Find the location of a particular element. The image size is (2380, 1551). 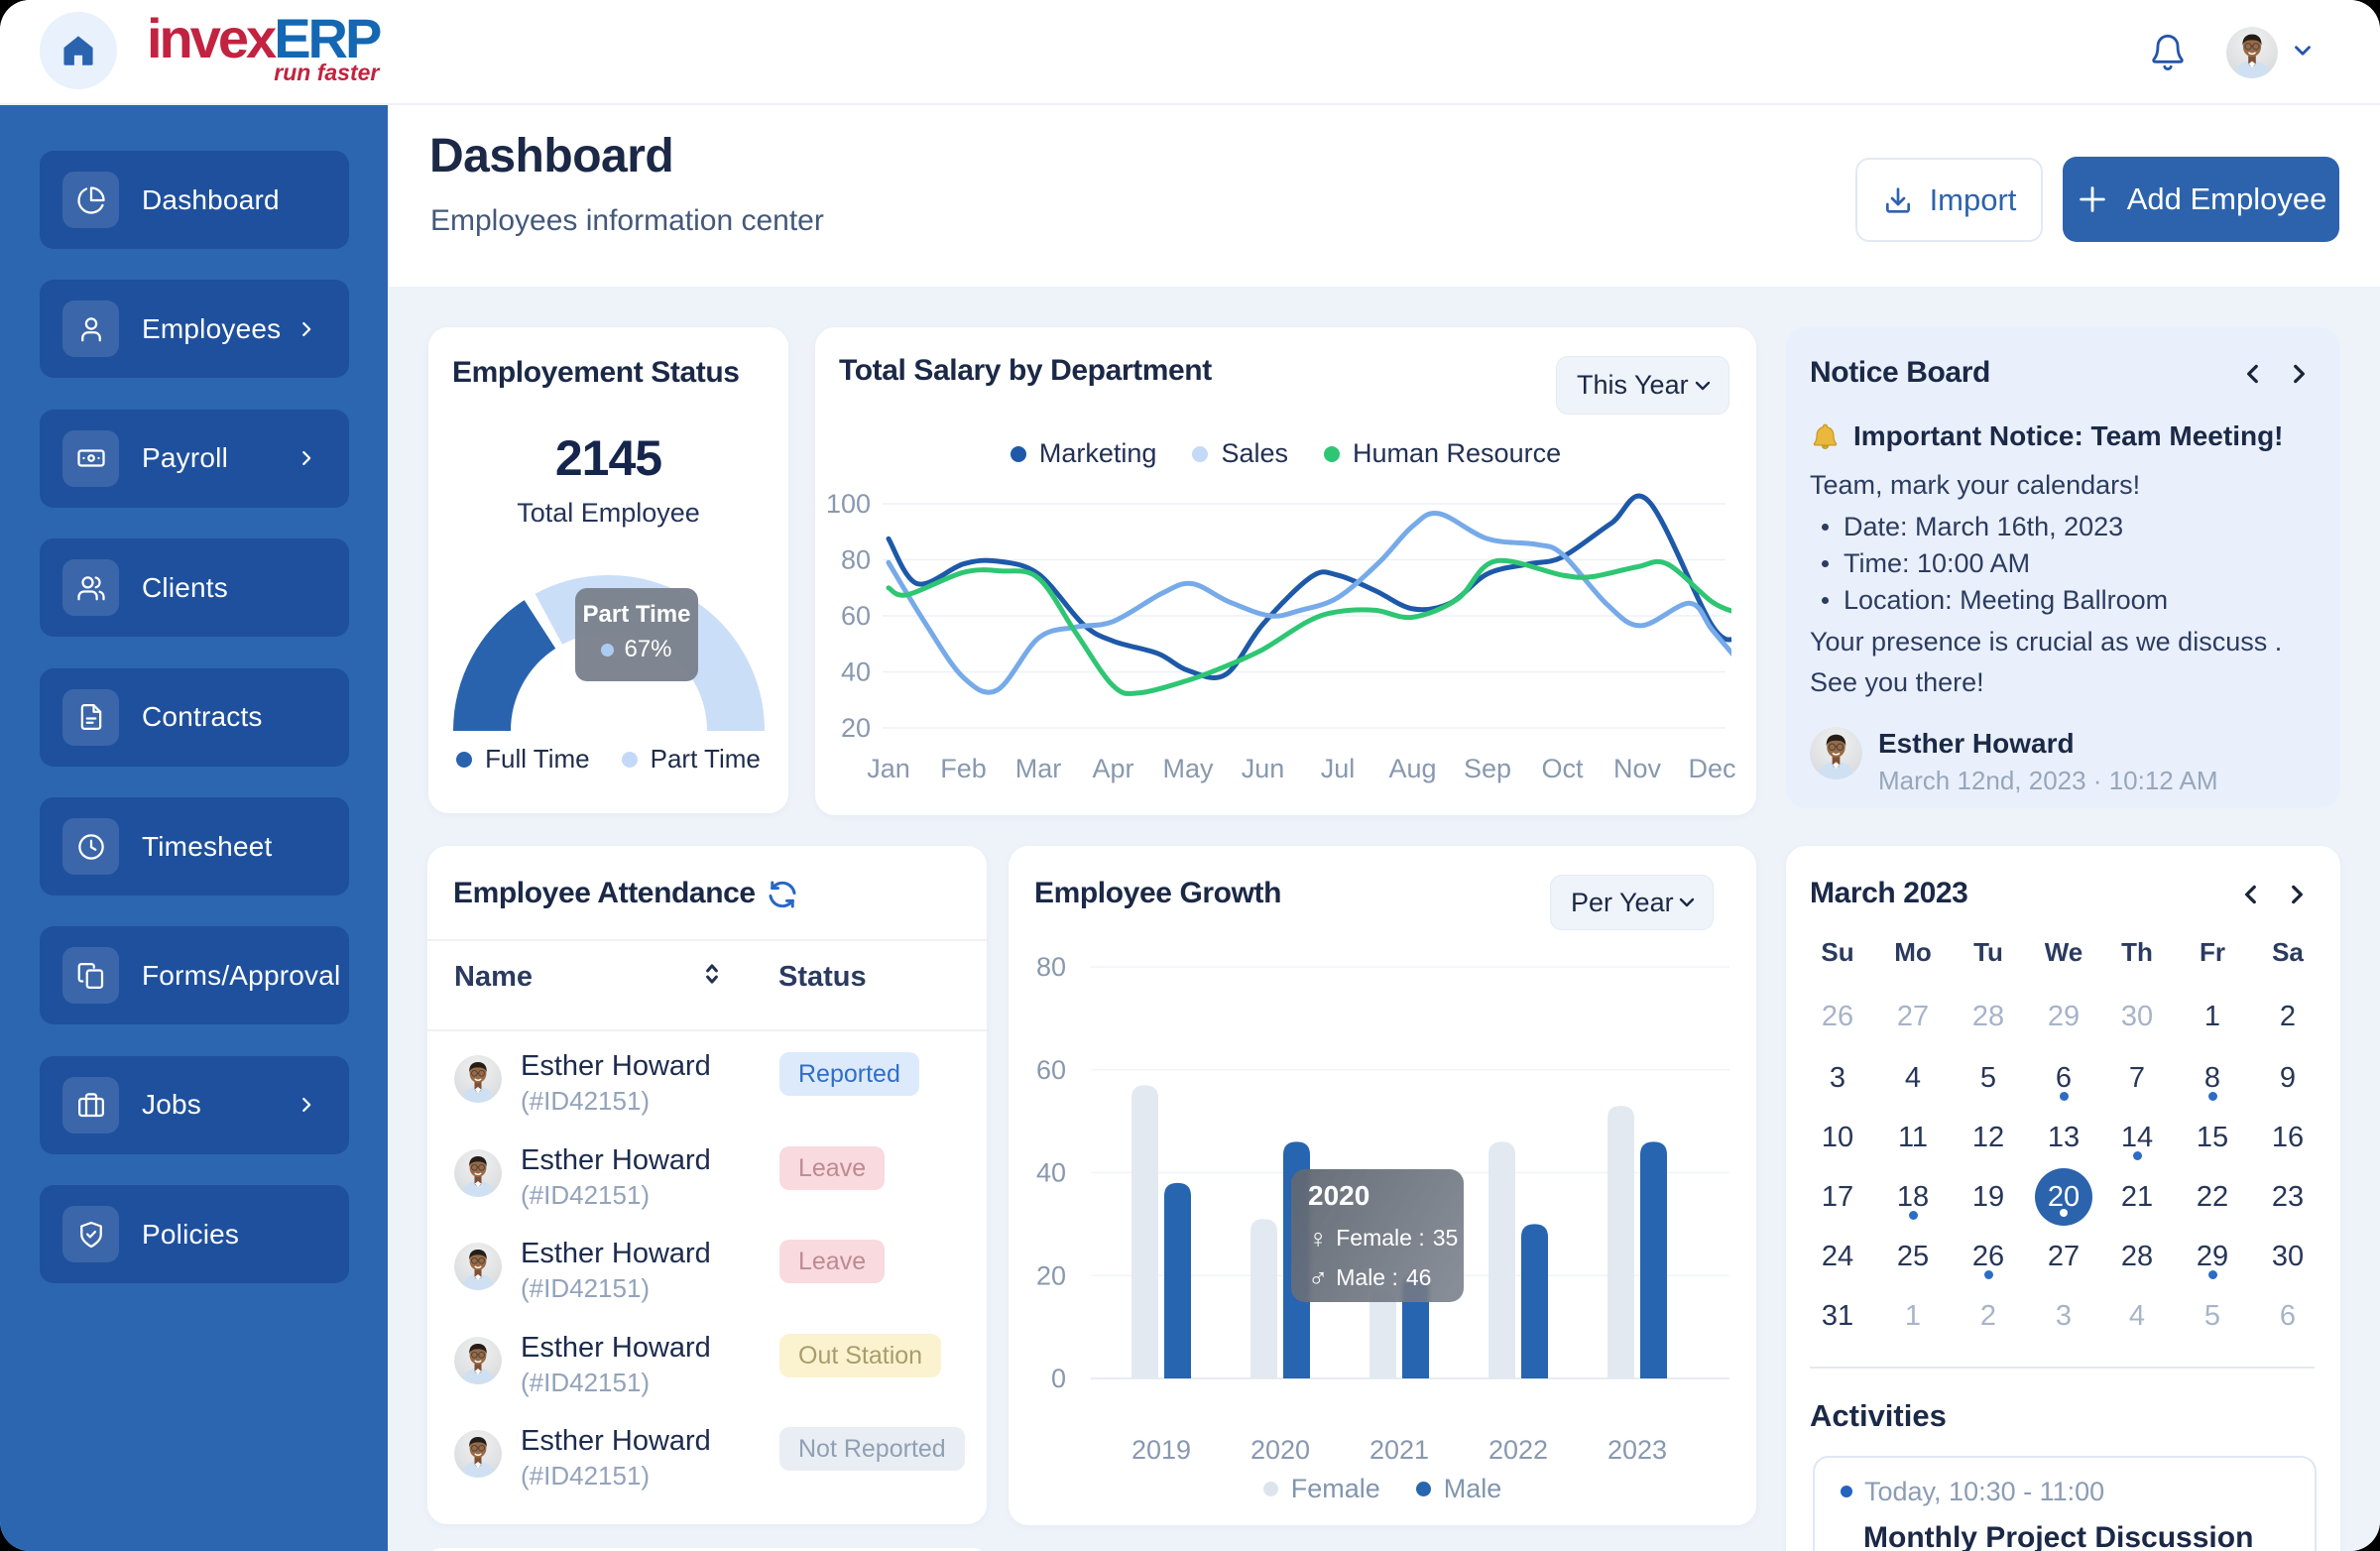

sidebar-item-label: Policies is located at coordinates (191, 1234).